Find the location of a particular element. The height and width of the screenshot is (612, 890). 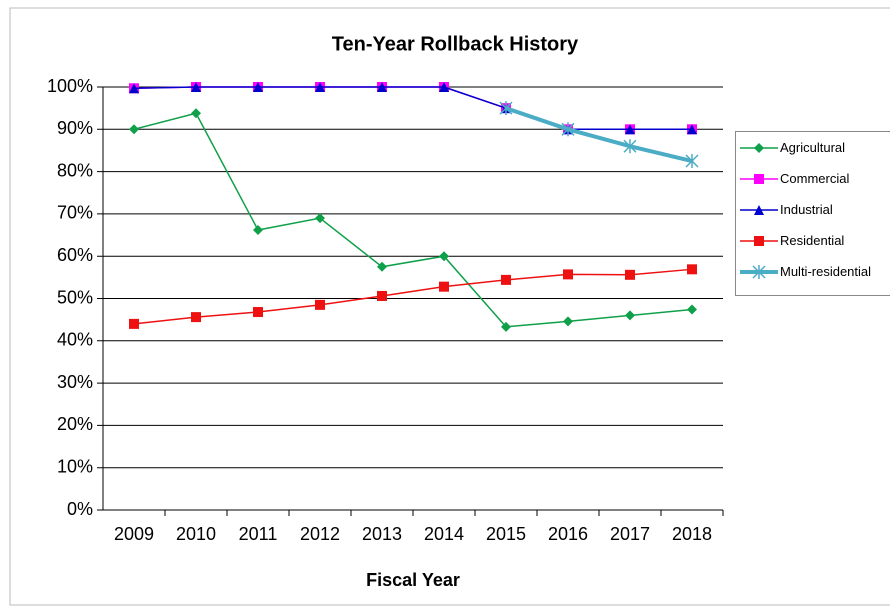

y-tick-label: 30% is located at coordinates (75, 382).